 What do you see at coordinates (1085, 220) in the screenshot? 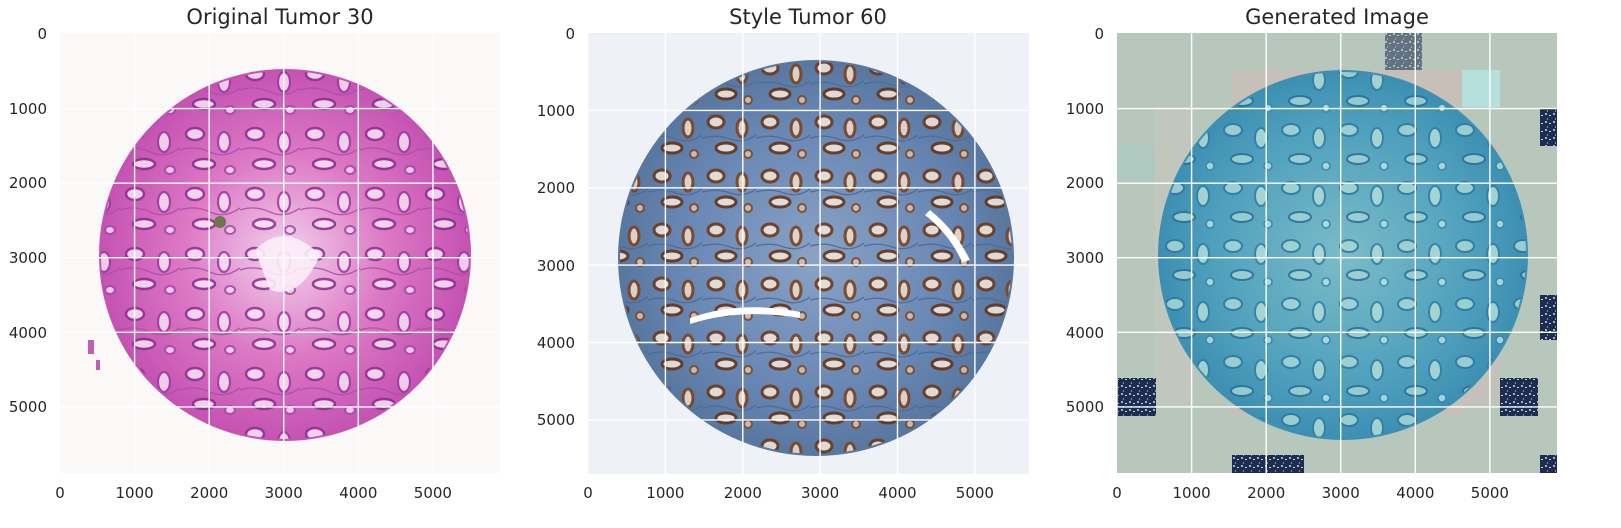
I see `panel-generated-y-ticks: 0 1000 2000 3000 4000 5000` at bounding box center [1085, 220].